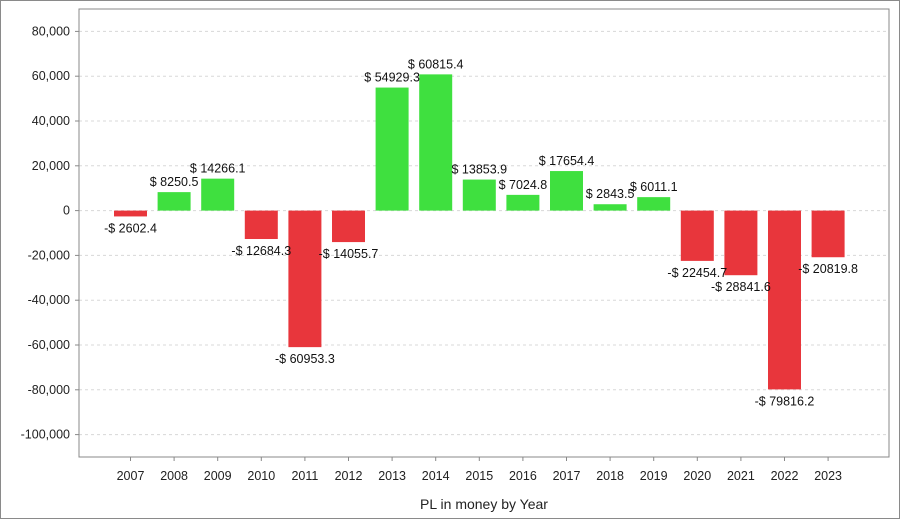  Describe the element at coordinates (304, 476) in the screenshot. I see `x-tick-label: 2011` at that location.